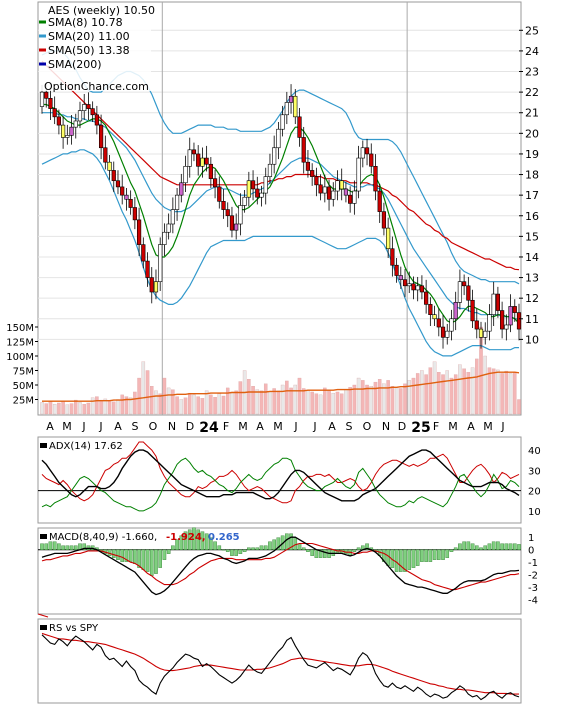  Describe the element at coordinates (22, 365) in the screenshot. I see `volume-axis: 25M 50M 75M 100M 125M 150M` at that location.